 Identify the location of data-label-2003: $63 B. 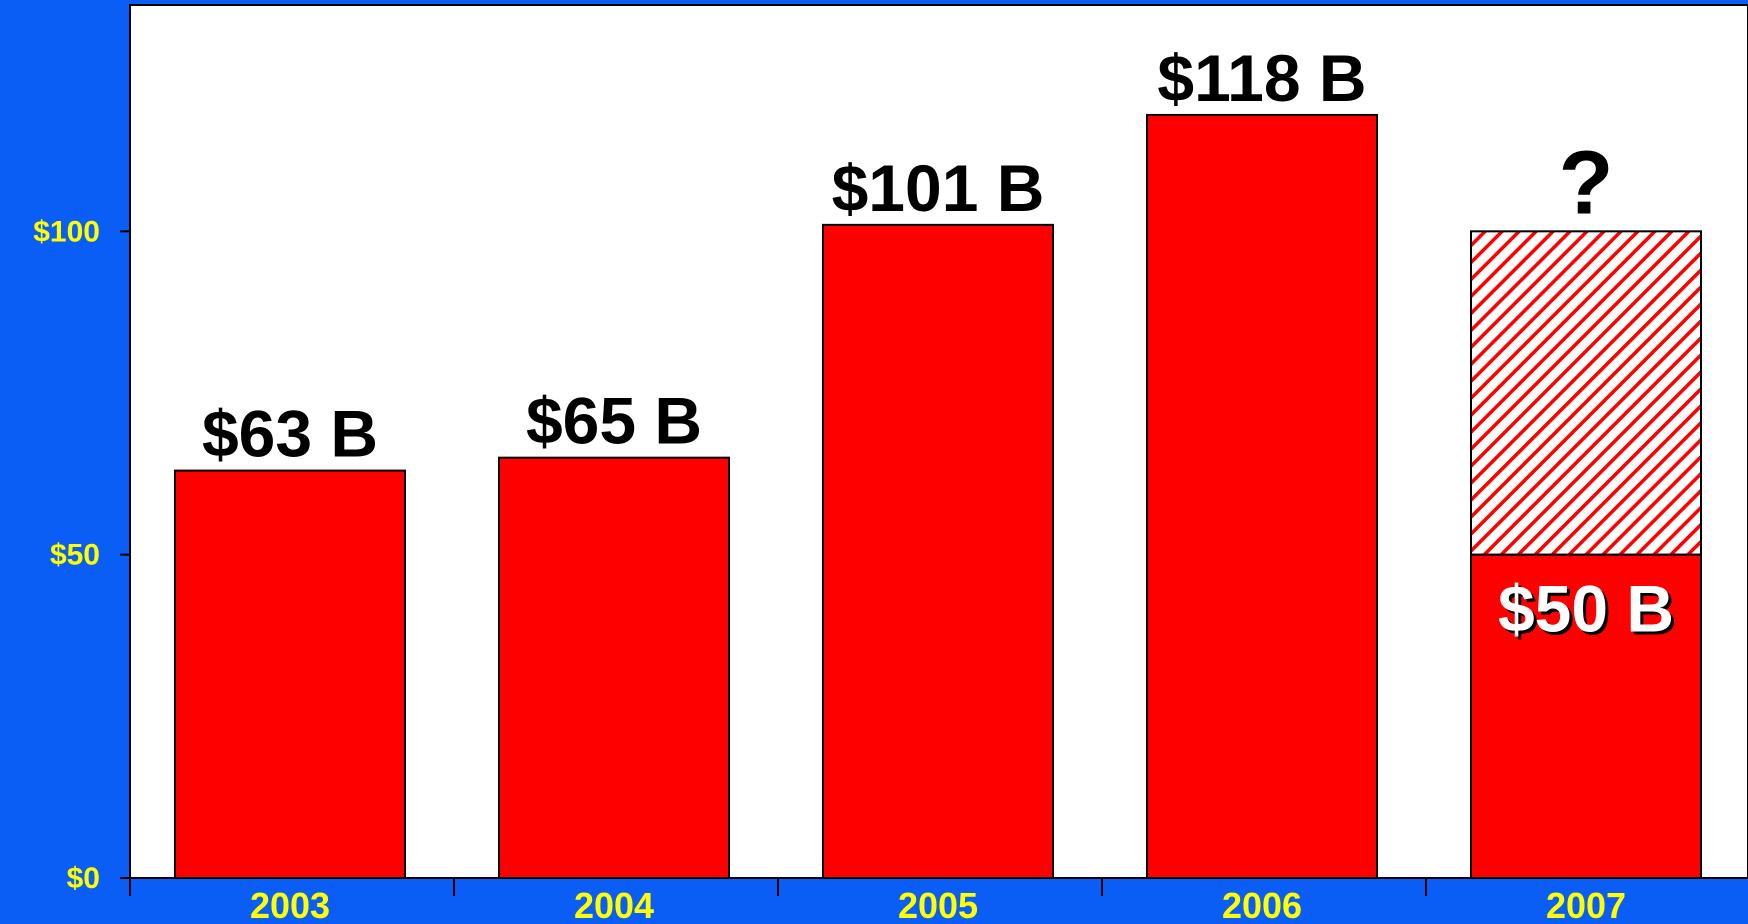
(290, 434).